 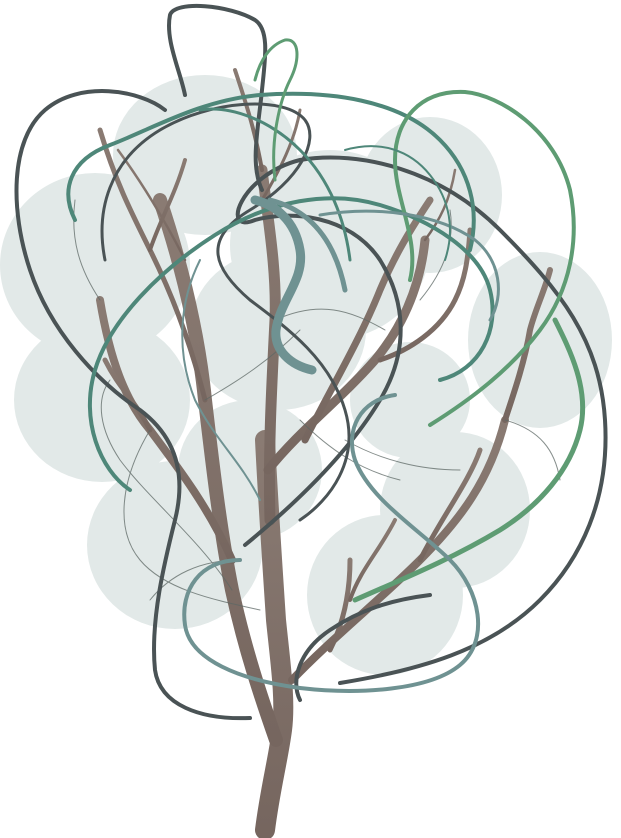 I want to click on branch-low-right-twig, so click(x=372, y=560).